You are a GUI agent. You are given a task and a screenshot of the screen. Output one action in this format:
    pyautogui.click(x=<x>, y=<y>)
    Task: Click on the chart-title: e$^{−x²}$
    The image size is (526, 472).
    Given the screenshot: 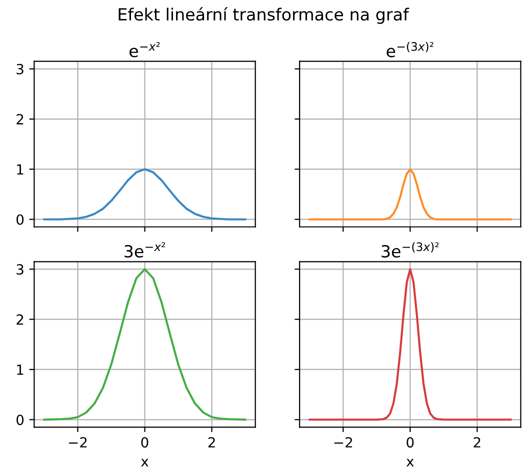 What is the action you would take?
    pyautogui.click(x=145, y=50)
    